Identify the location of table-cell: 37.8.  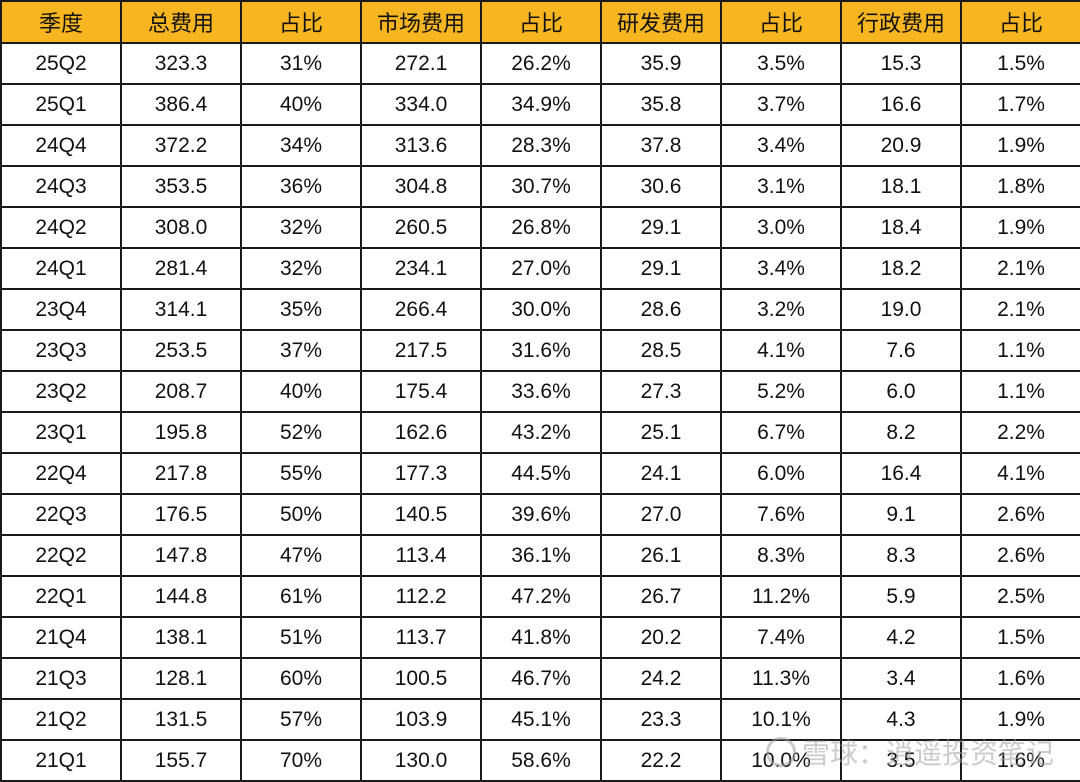
(661, 145).